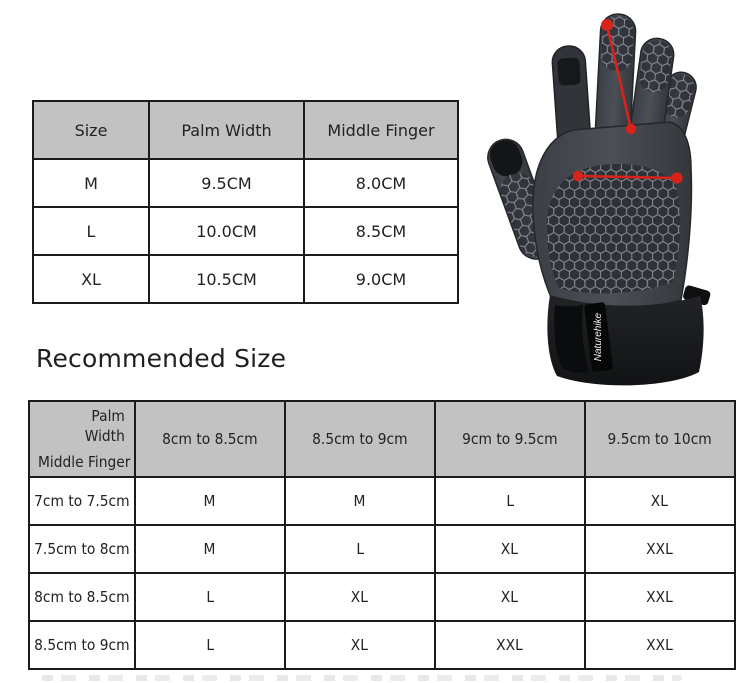  I want to click on spec-cell: 10.5CM, so click(226, 279).